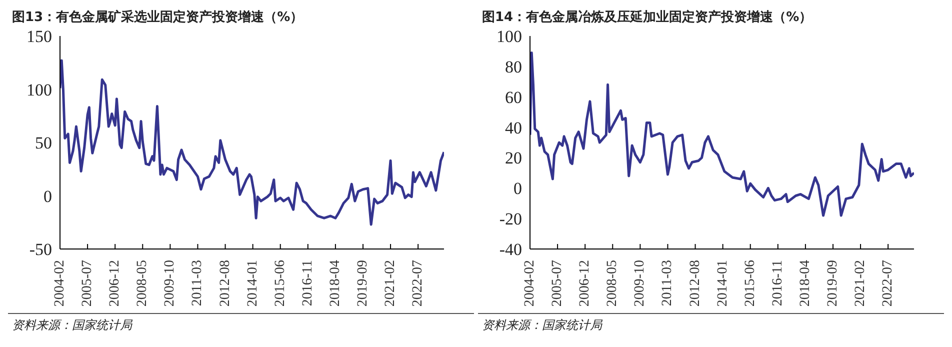 Image resolution: width=952 pixels, height=347 pixels. What do you see at coordinates (510, 219) in the screenshot?
I see `y-tick-label: -20` at bounding box center [510, 219].